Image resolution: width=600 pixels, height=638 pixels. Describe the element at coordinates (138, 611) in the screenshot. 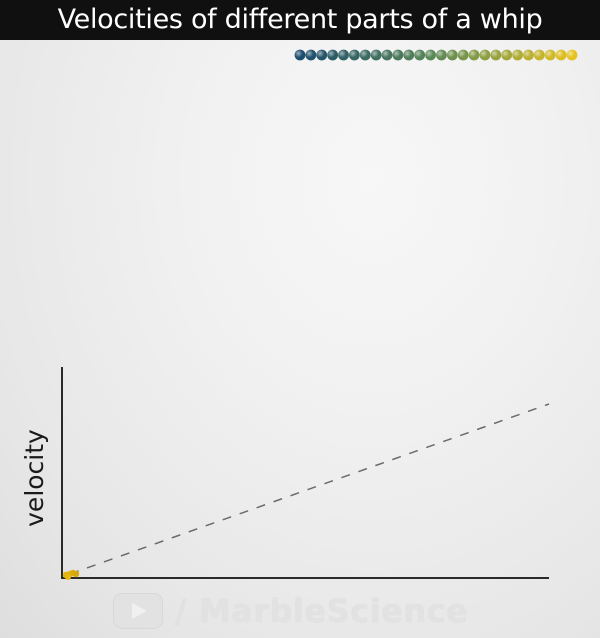

I see `play-button-icon` at that location.